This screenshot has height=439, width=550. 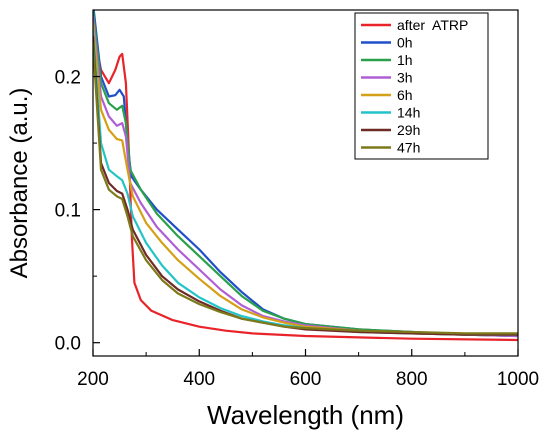 What do you see at coordinates (405, 43) in the screenshot?
I see `legend-label-1: 0h` at bounding box center [405, 43].